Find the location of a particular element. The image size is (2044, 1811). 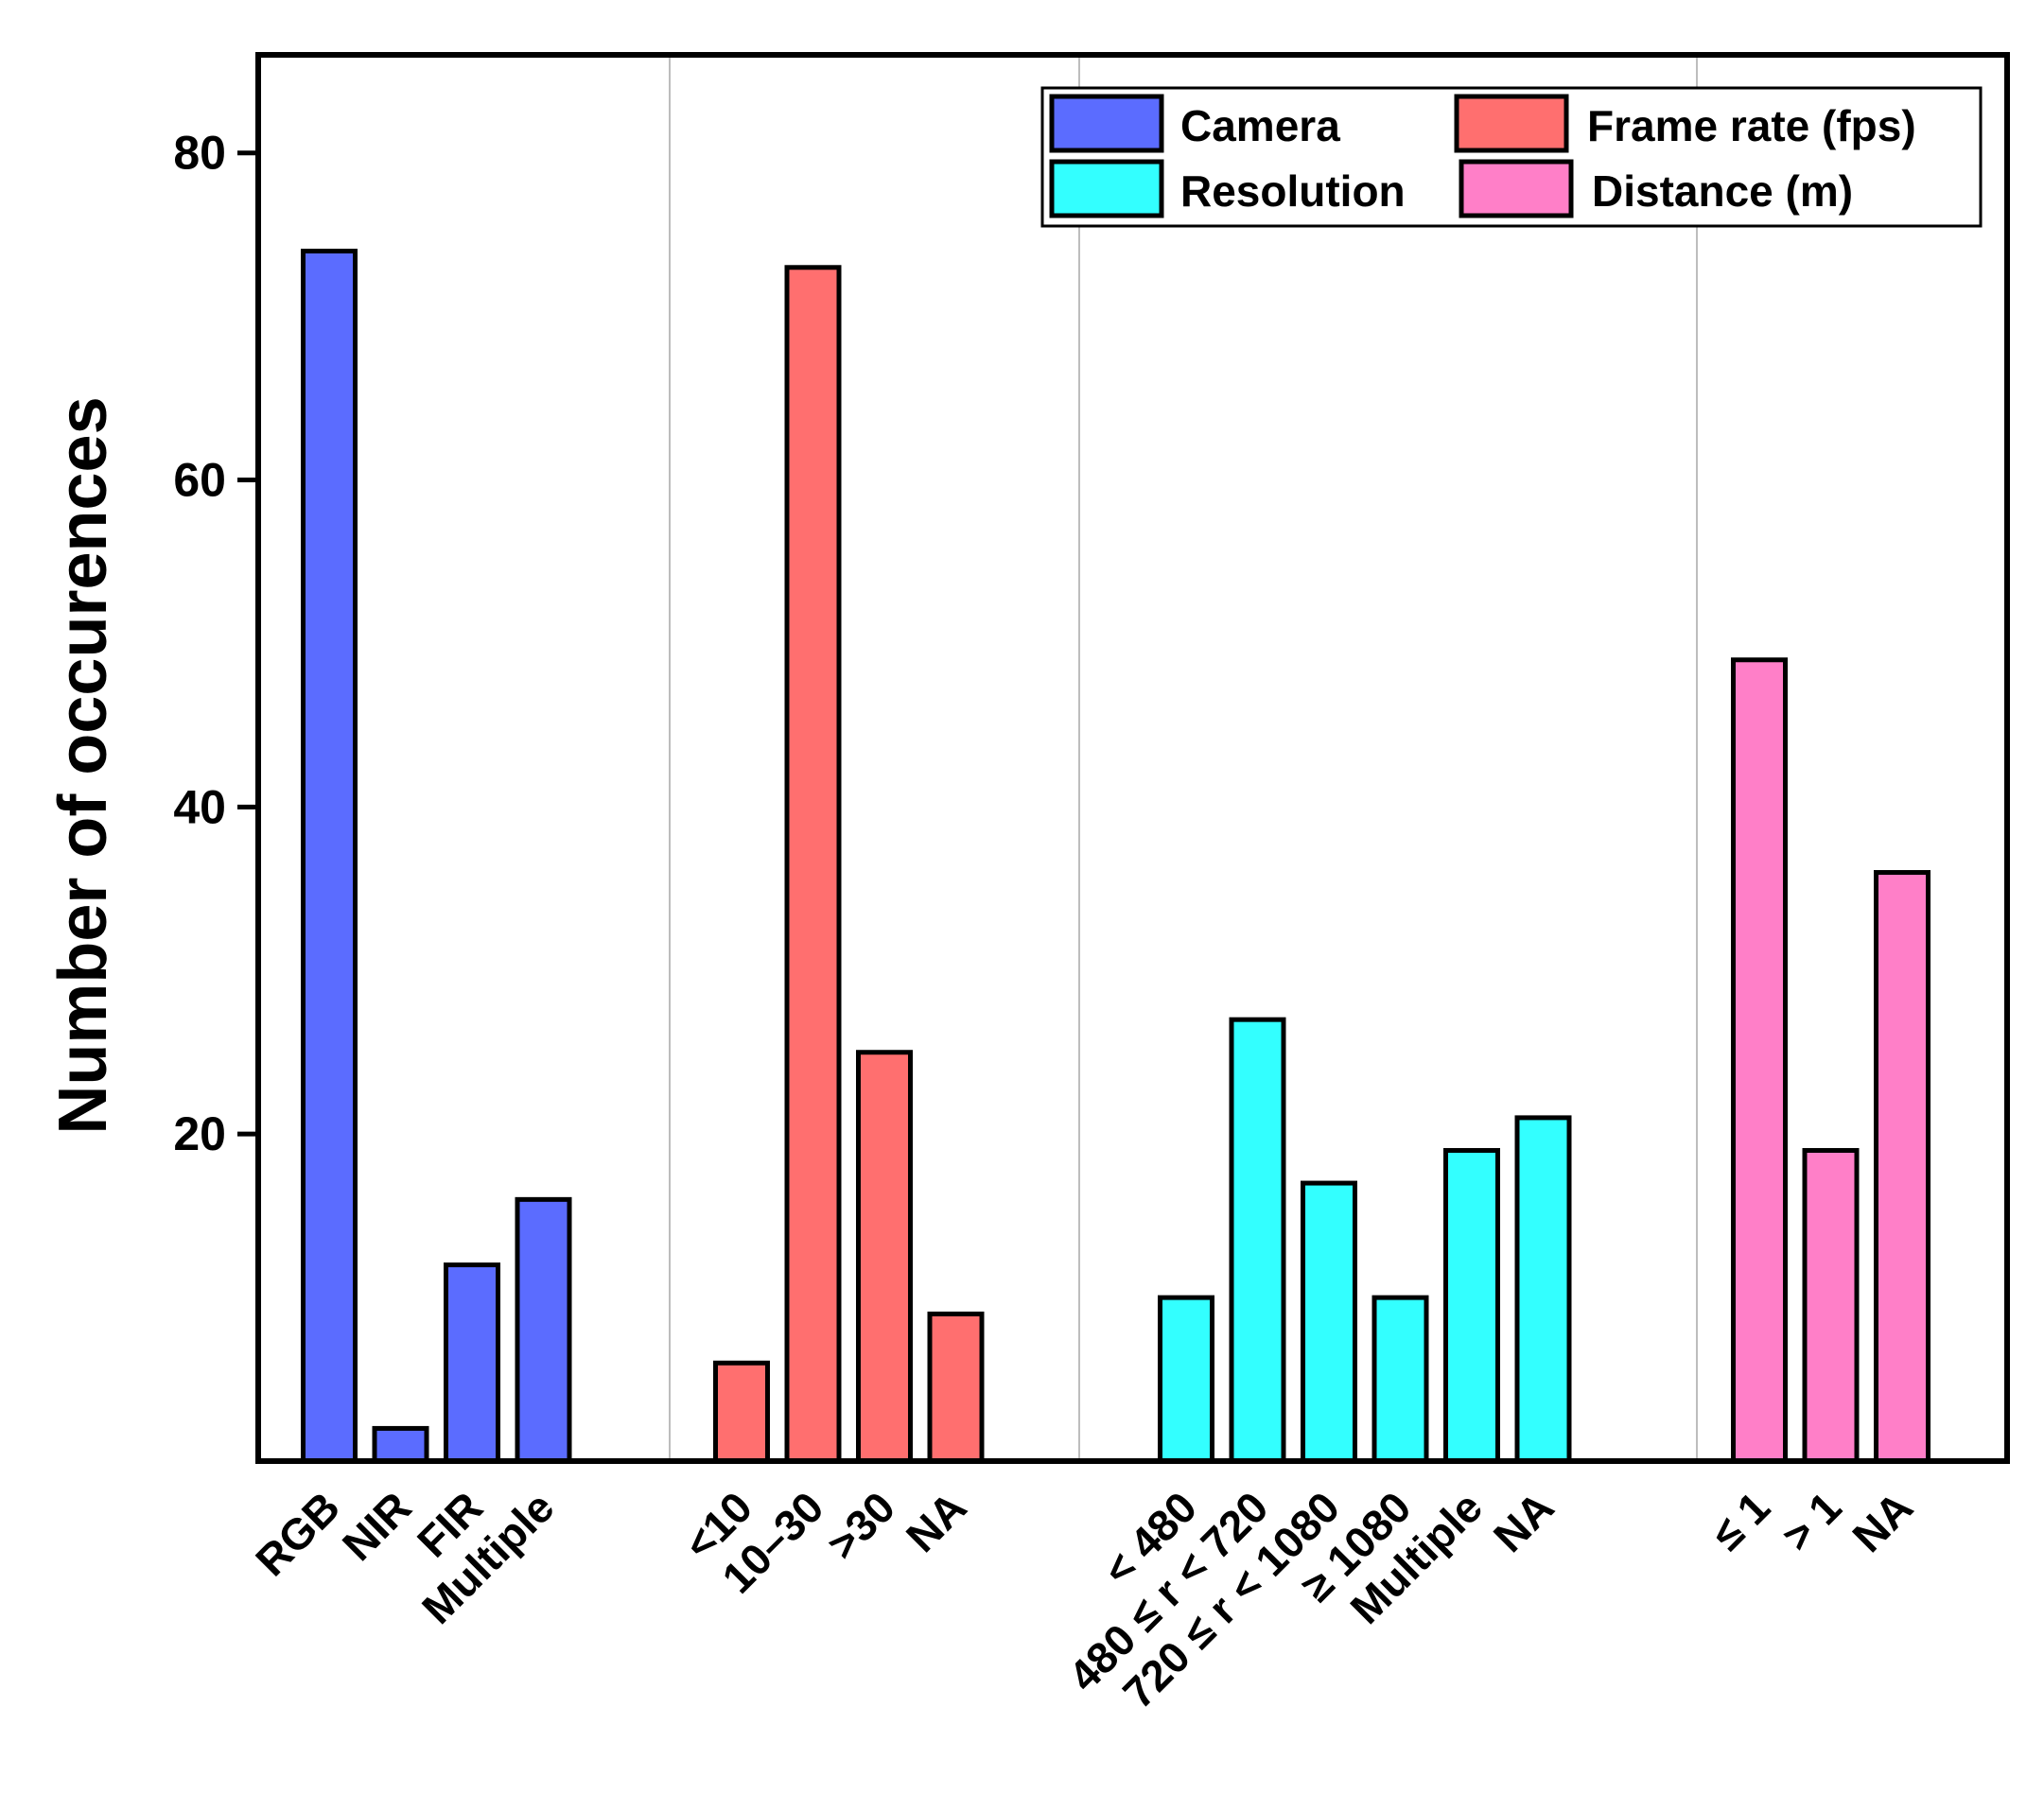

bar-distance-m--2 is located at coordinates (1902, 1167).